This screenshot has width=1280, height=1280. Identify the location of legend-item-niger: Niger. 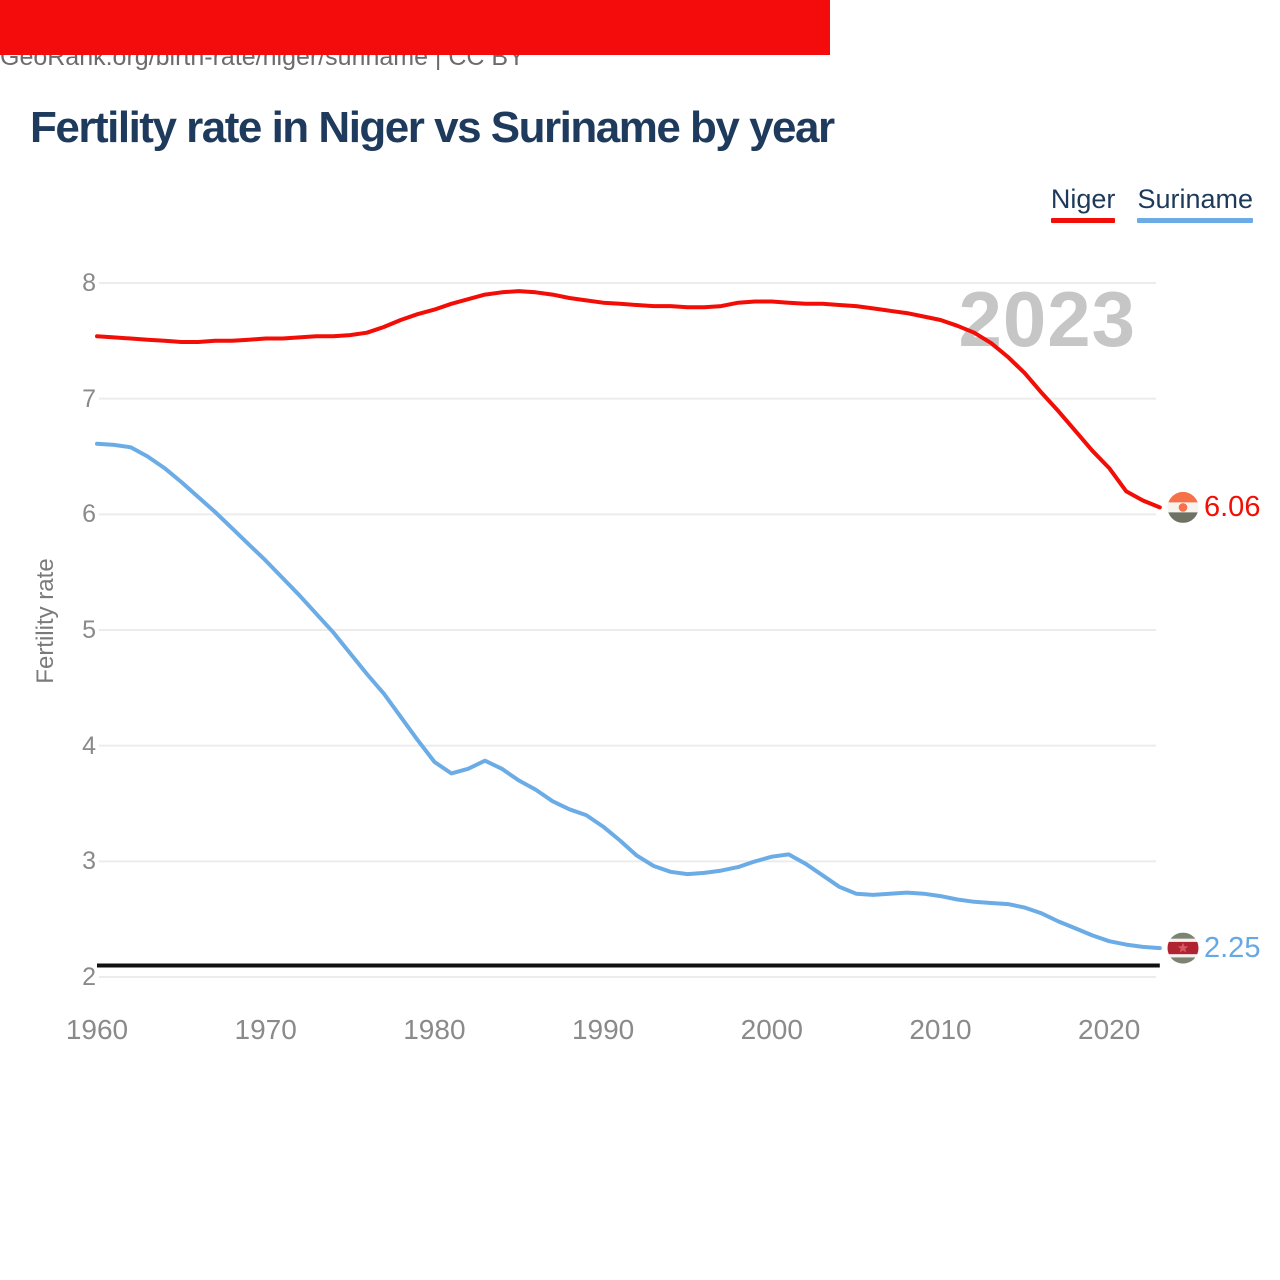
(1083, 203).